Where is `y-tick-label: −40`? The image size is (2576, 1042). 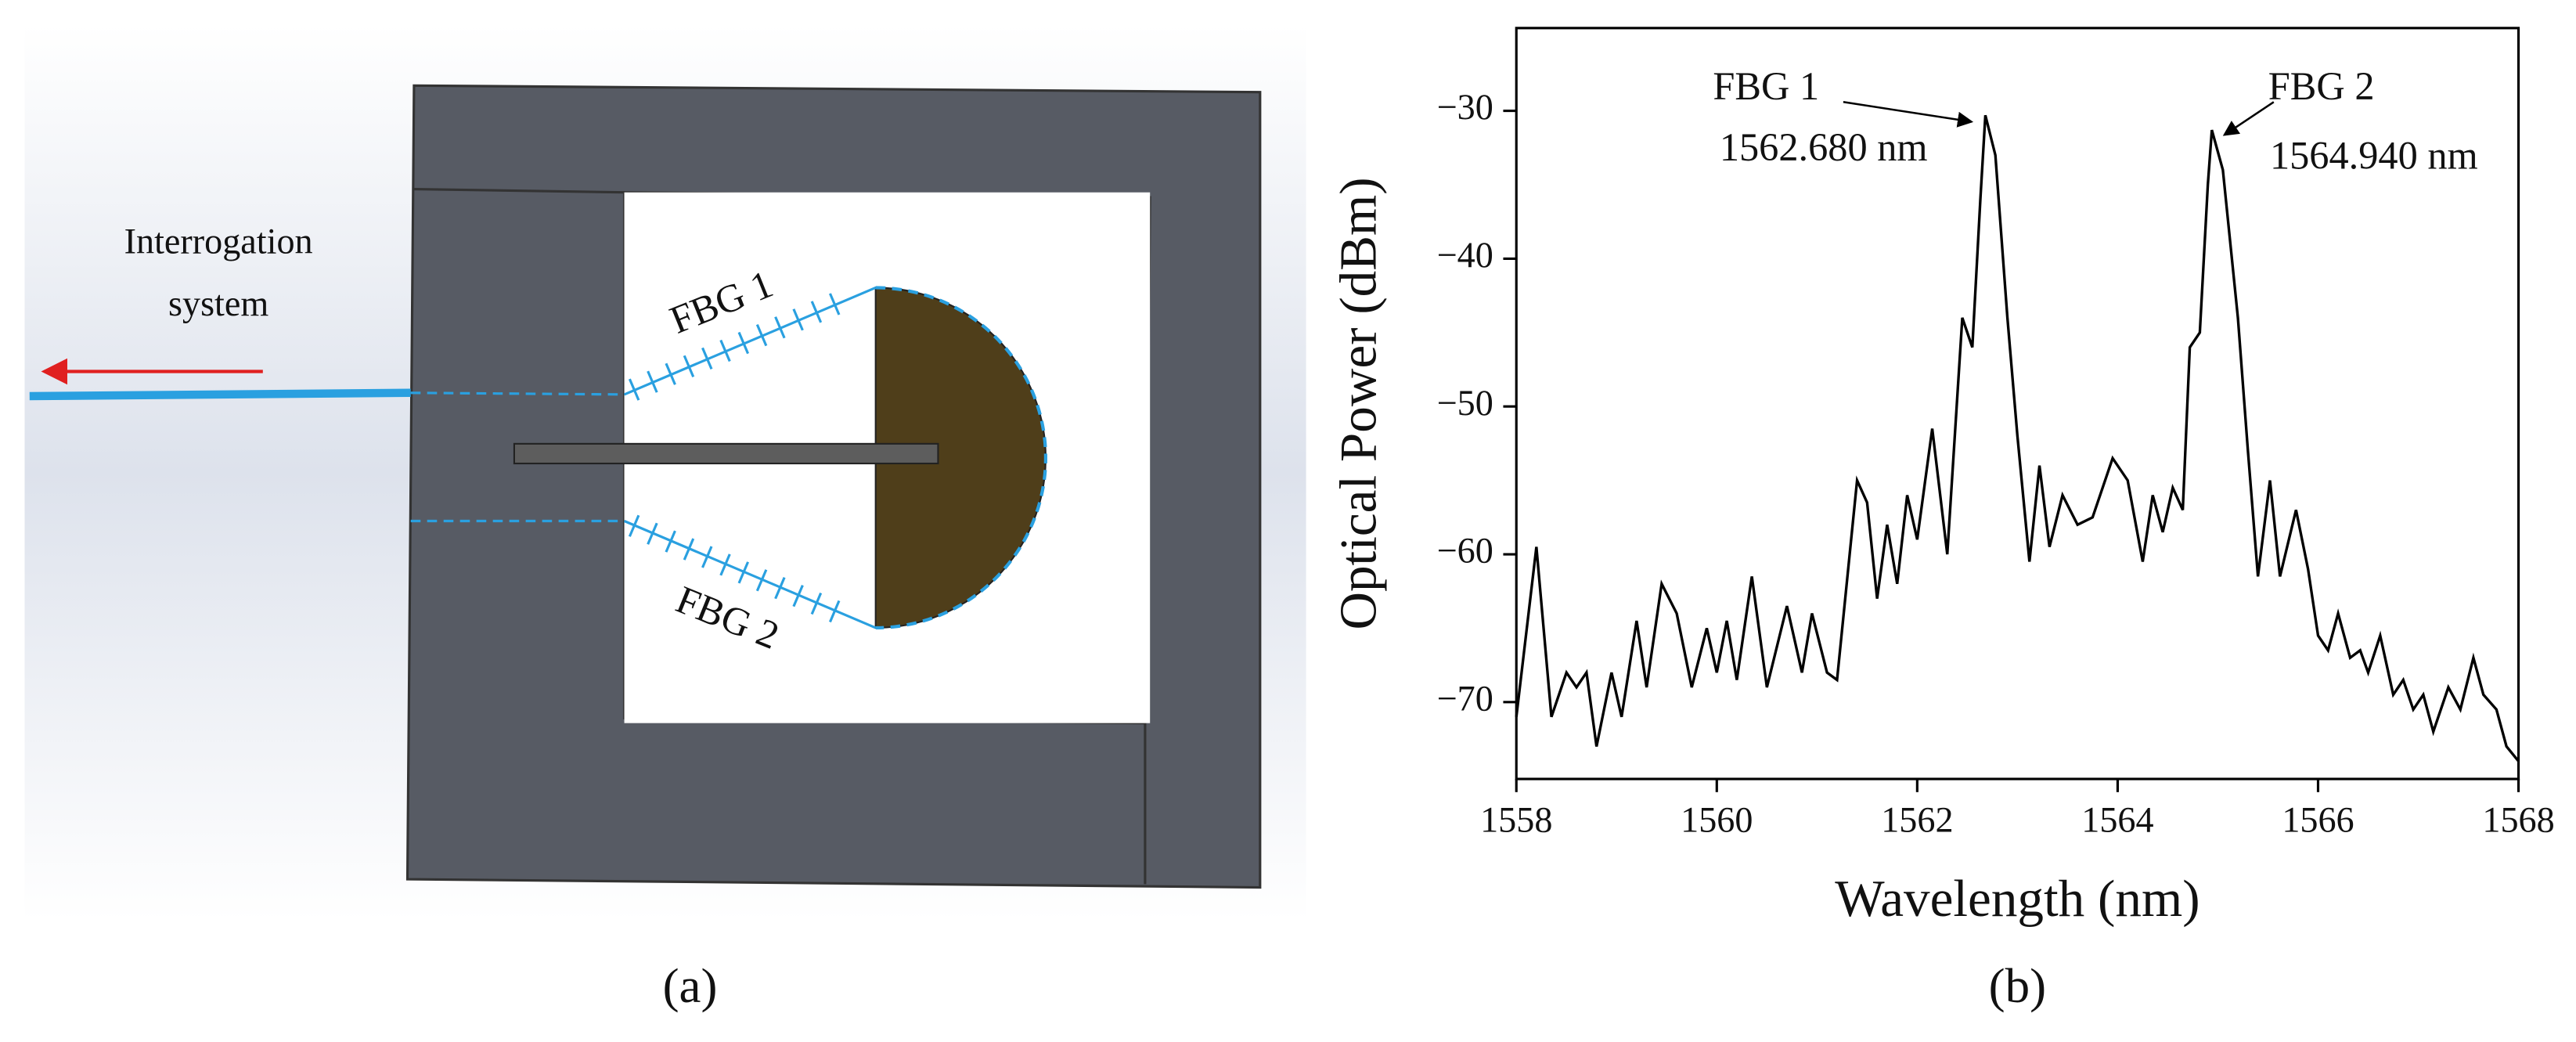 y-tick-label: −40 is located at coordinates (1465, 255).